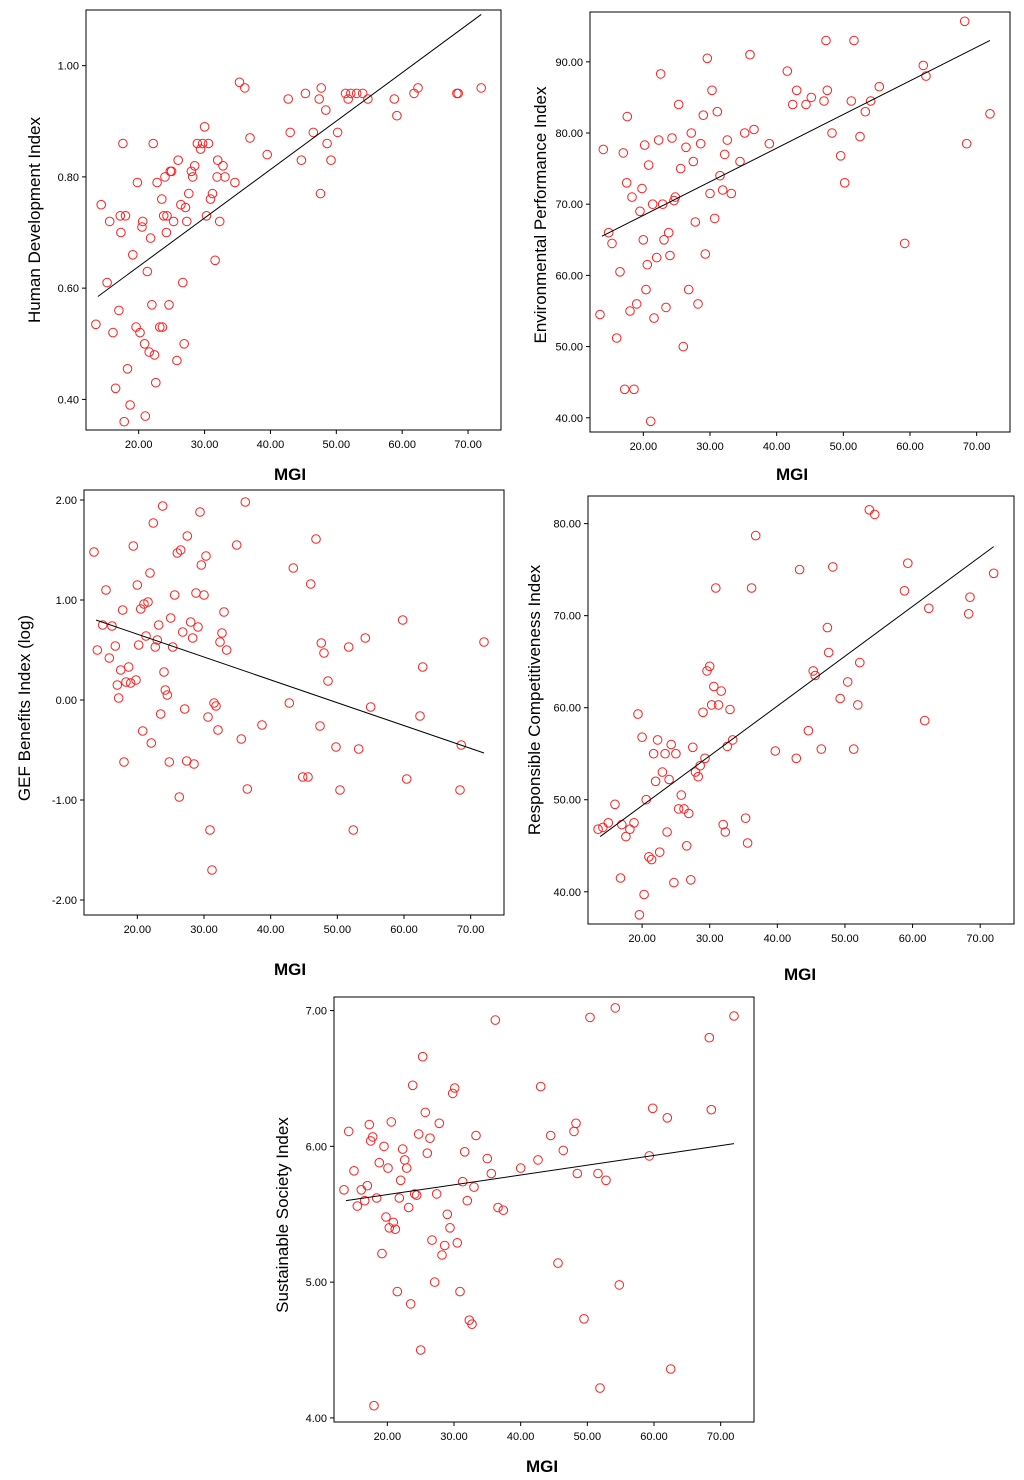 This screenshot has width=1024, height=1480. What do you see at coordinates (540, 215) in the screenshot?
I see `y-axis-label: Environmental Performance Index` at bounding box center [540, 215].